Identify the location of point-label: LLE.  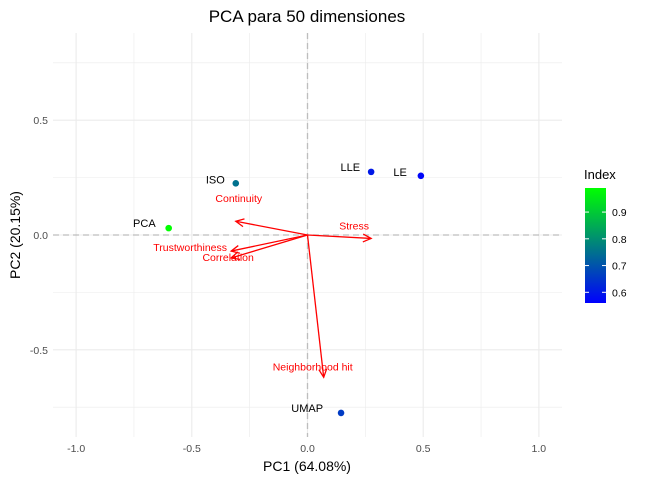
(351, 168).